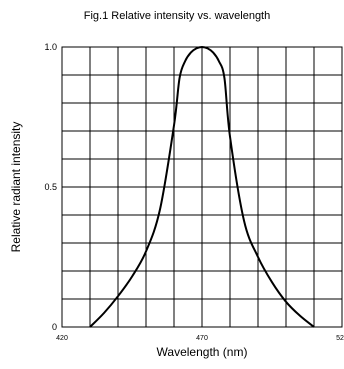 This screenshot has width=344, height=369. Describe the element at coordinates (50, 187) in the screenshot. I see `y-tick-label: 0.5` at that location.